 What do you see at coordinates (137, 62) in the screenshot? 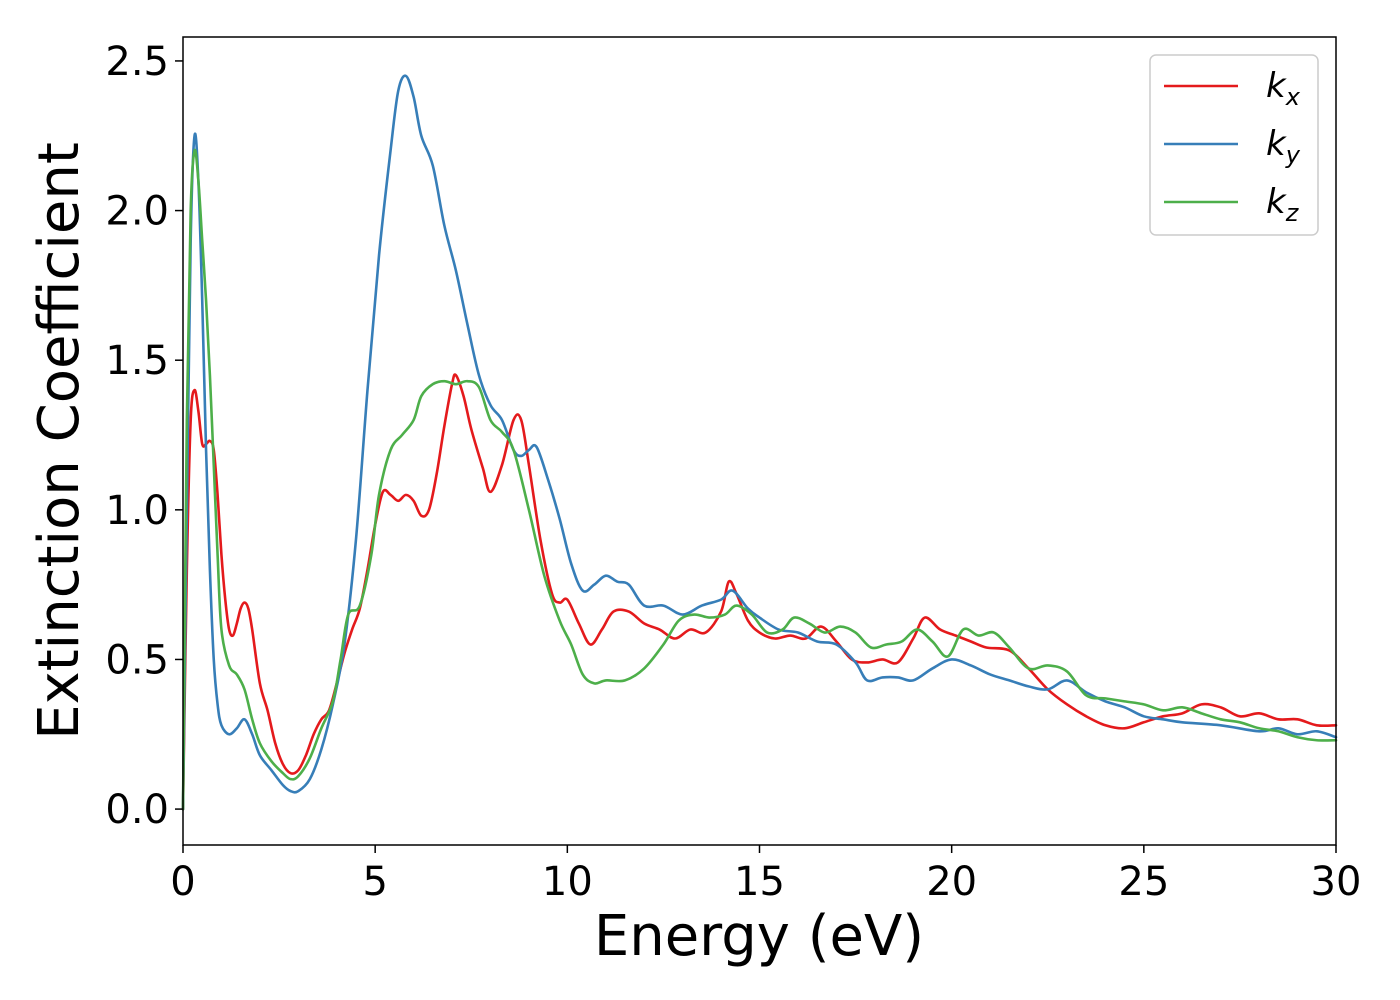
I see `y-tick-label: 2.5` at bounding box center [137, 62].